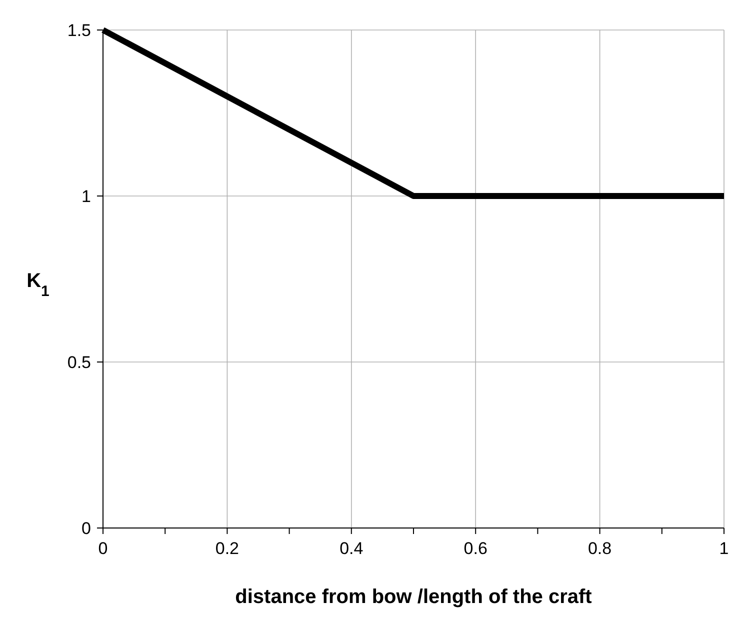 The image size is (752, 637). What do you see at coordinates (79, 30) in the screenshot?
I see `y-tick-label: 1.5` at bounding box center [79, 30].